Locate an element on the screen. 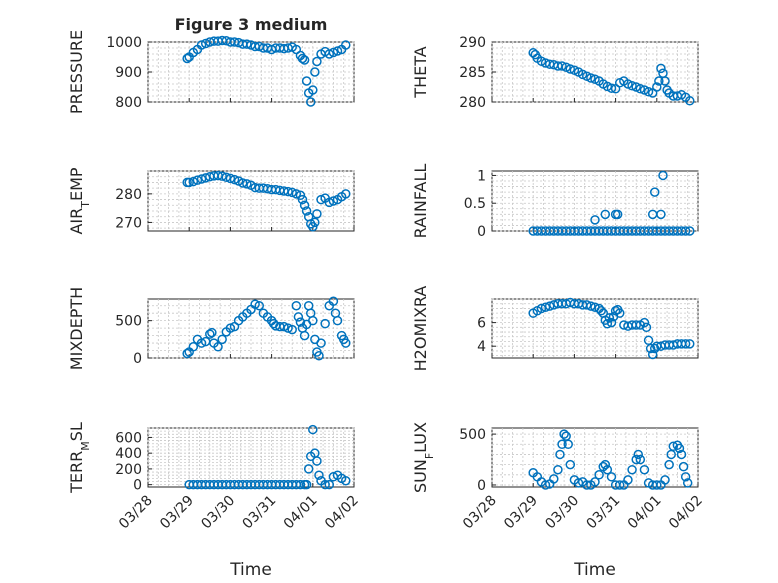 The image size is (778, 583). y-axis-label: MIXDEPTH is located at coordinates (76, 328).